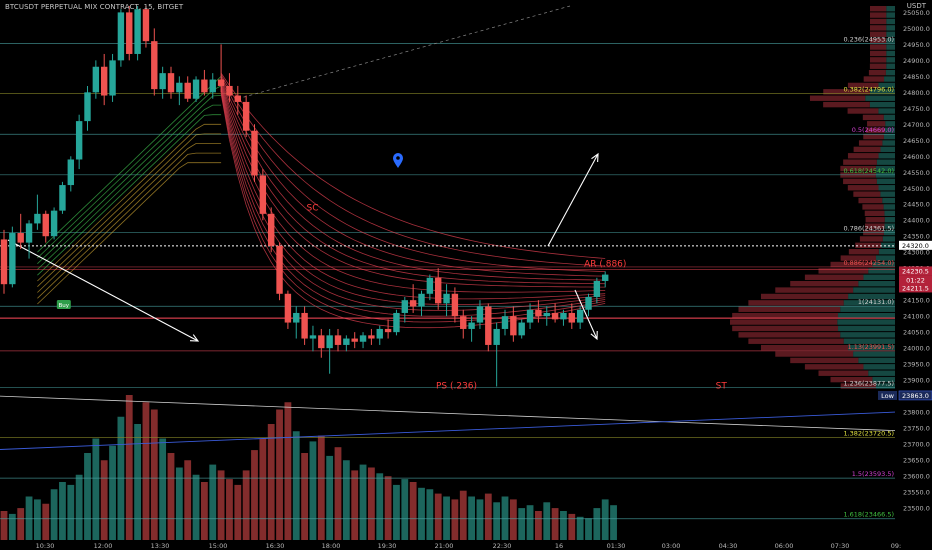  What do you see at coordinates (915, 246) in the screenshot?
I see `price-tag-label: 24320.0` at bounding box center [915, 246].